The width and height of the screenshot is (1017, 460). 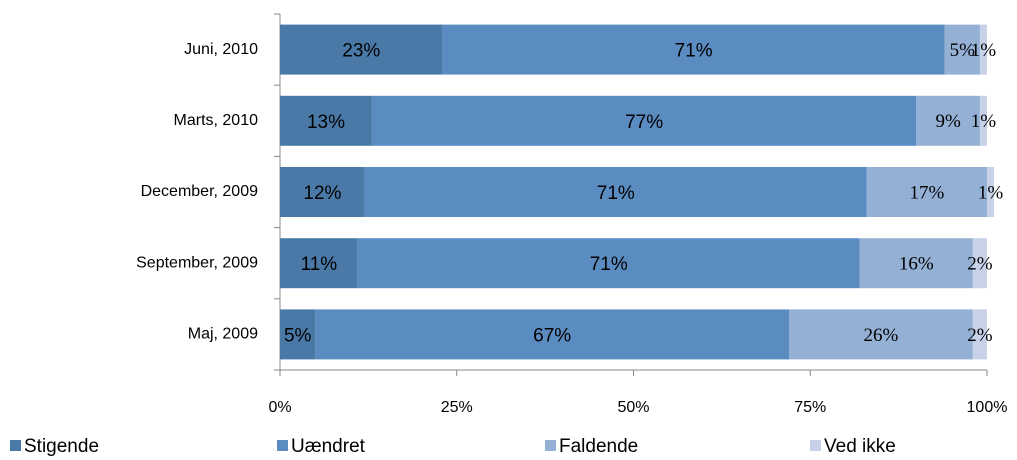 I want to click on data-label: 11%, so click(x=319, y=264).